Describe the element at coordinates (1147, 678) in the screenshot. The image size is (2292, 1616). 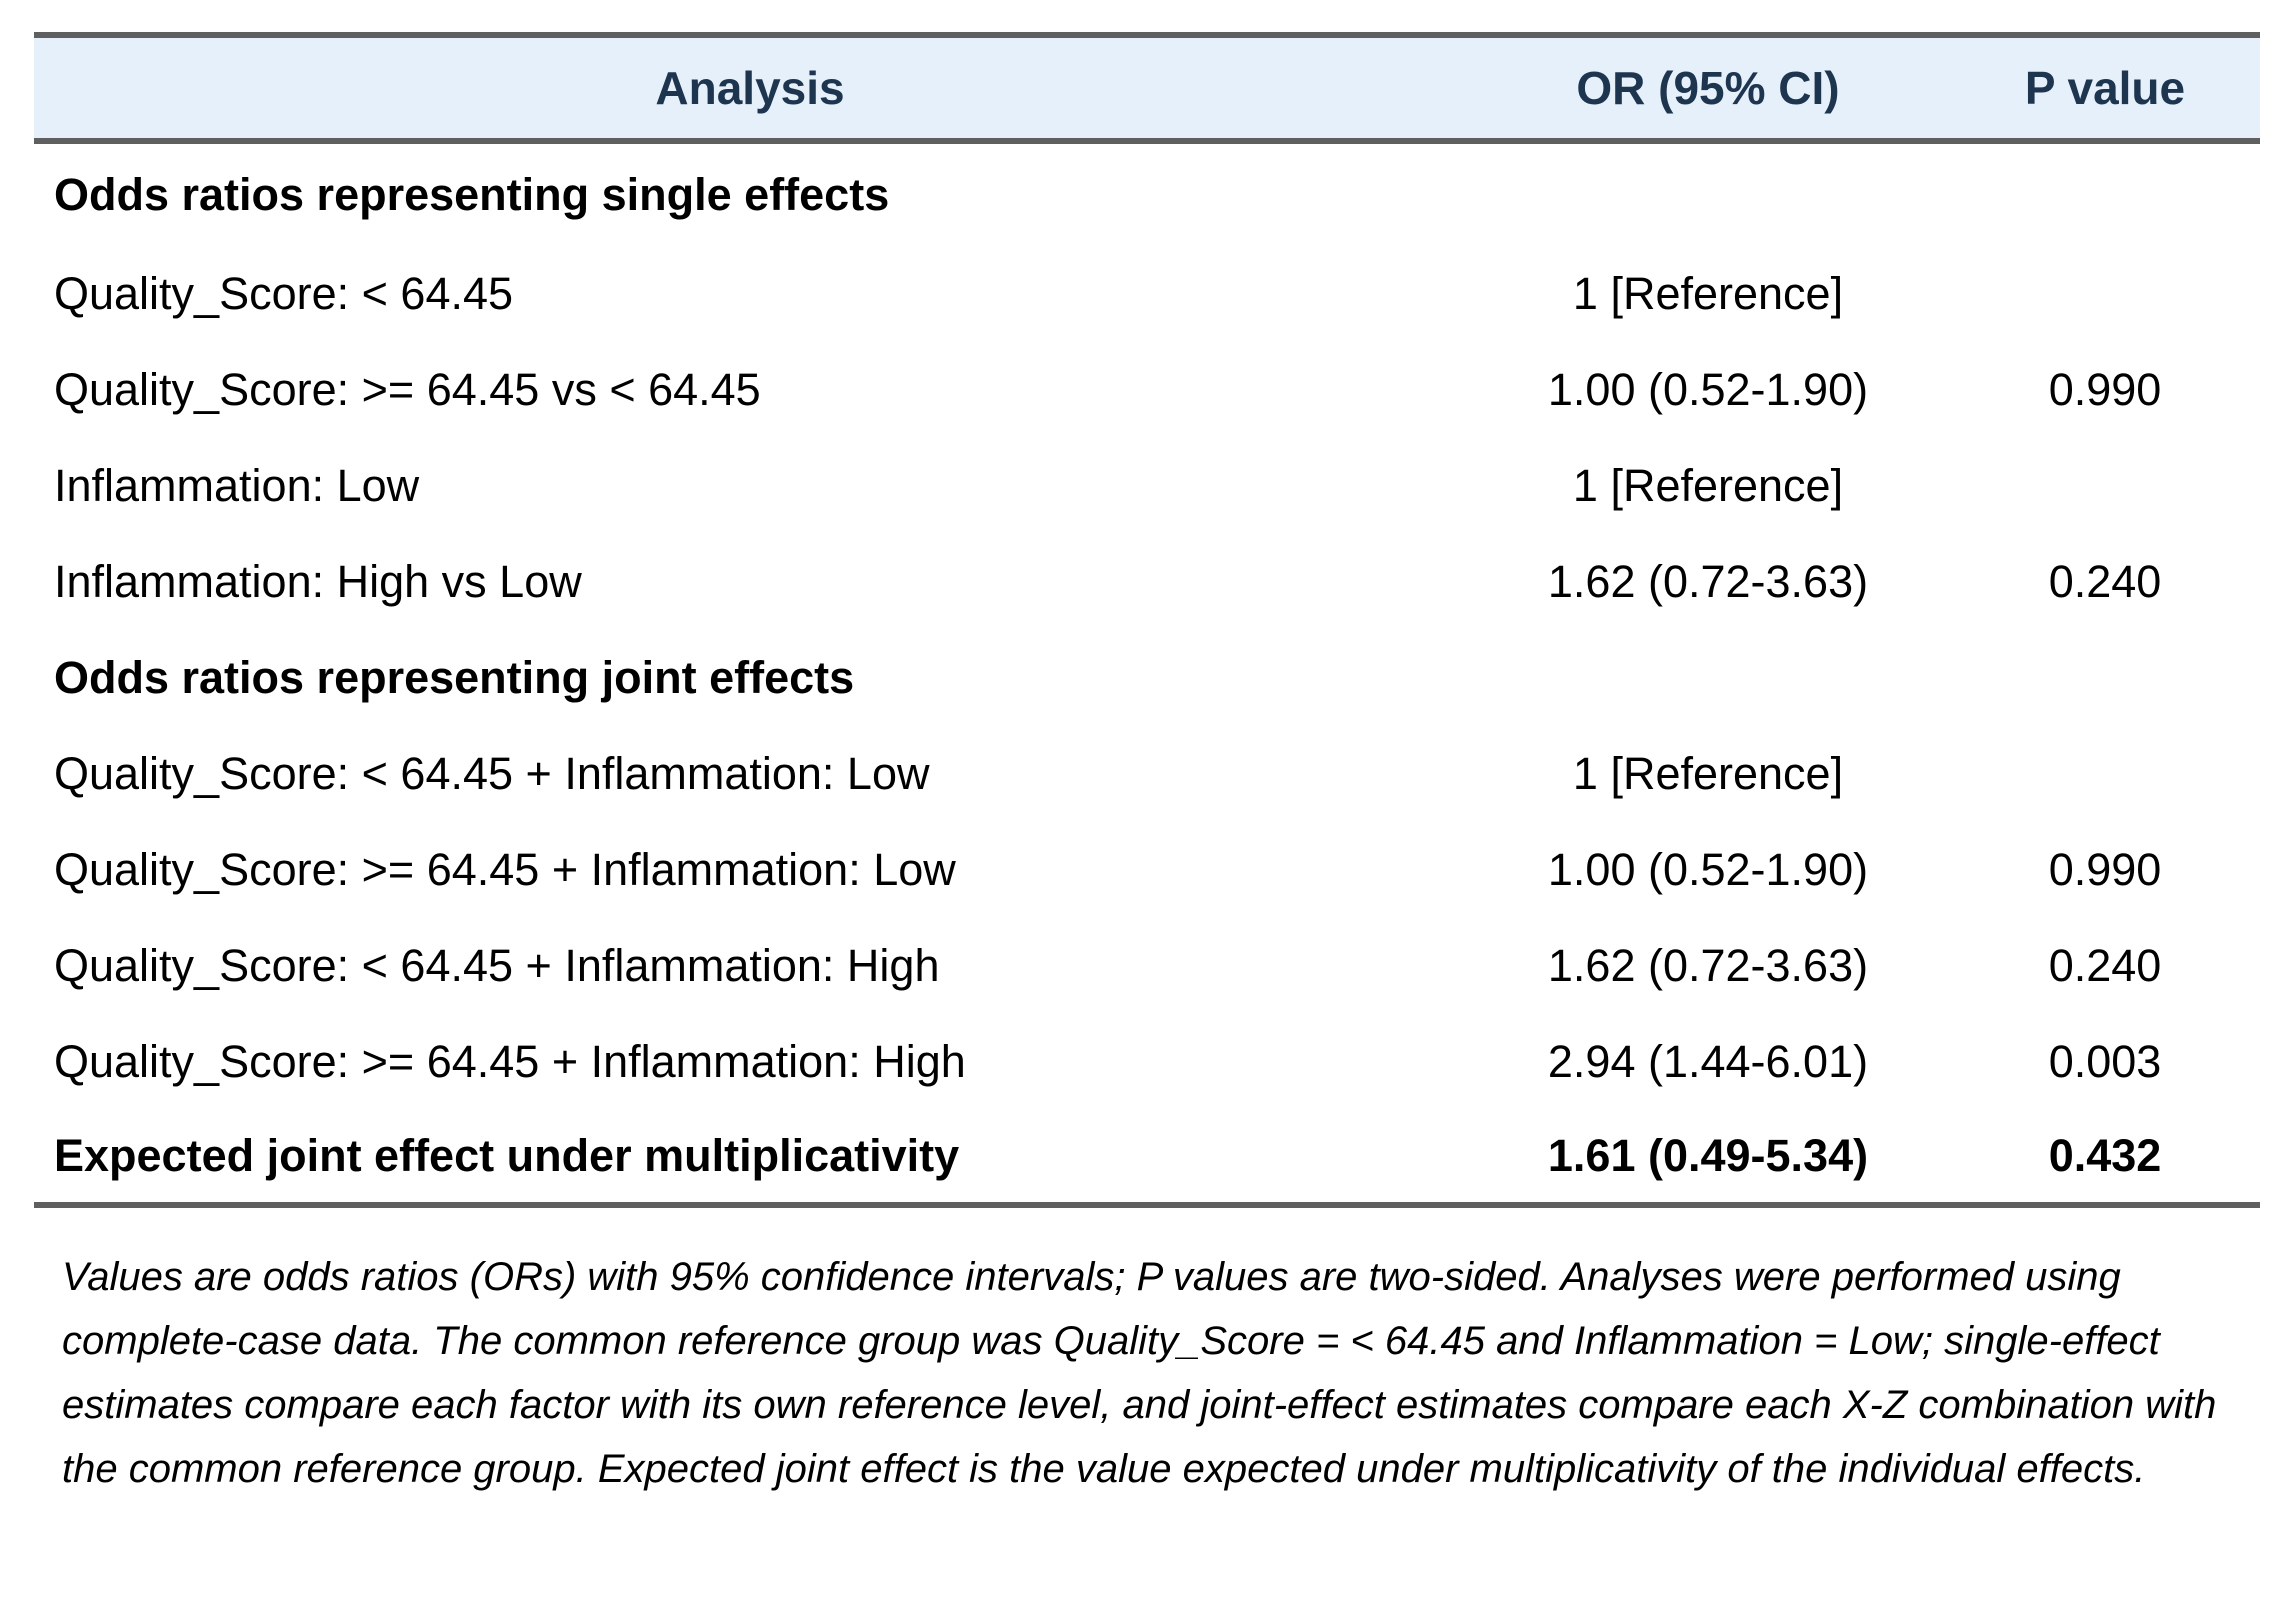
I see `section-row-joint-effects: Odds ratios representing joint effects` at that location.